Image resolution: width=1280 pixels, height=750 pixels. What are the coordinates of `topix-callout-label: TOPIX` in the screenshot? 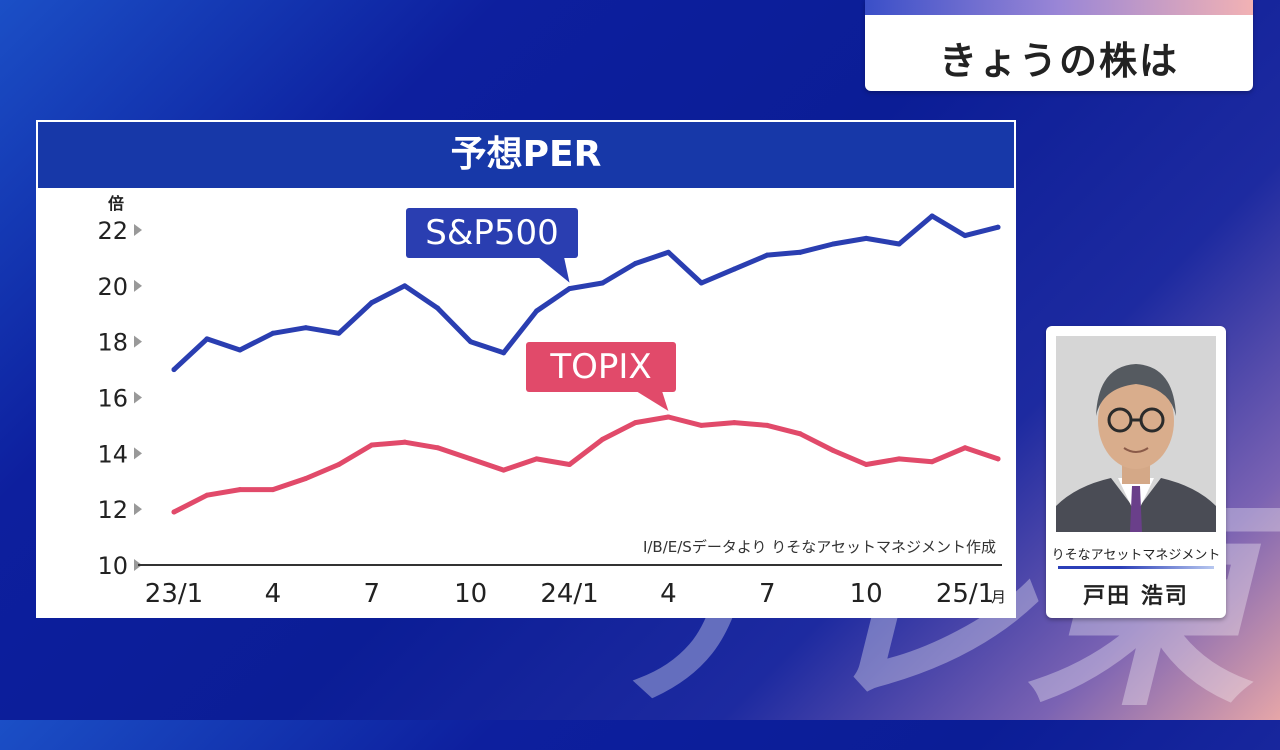 It's located at (600, 367).